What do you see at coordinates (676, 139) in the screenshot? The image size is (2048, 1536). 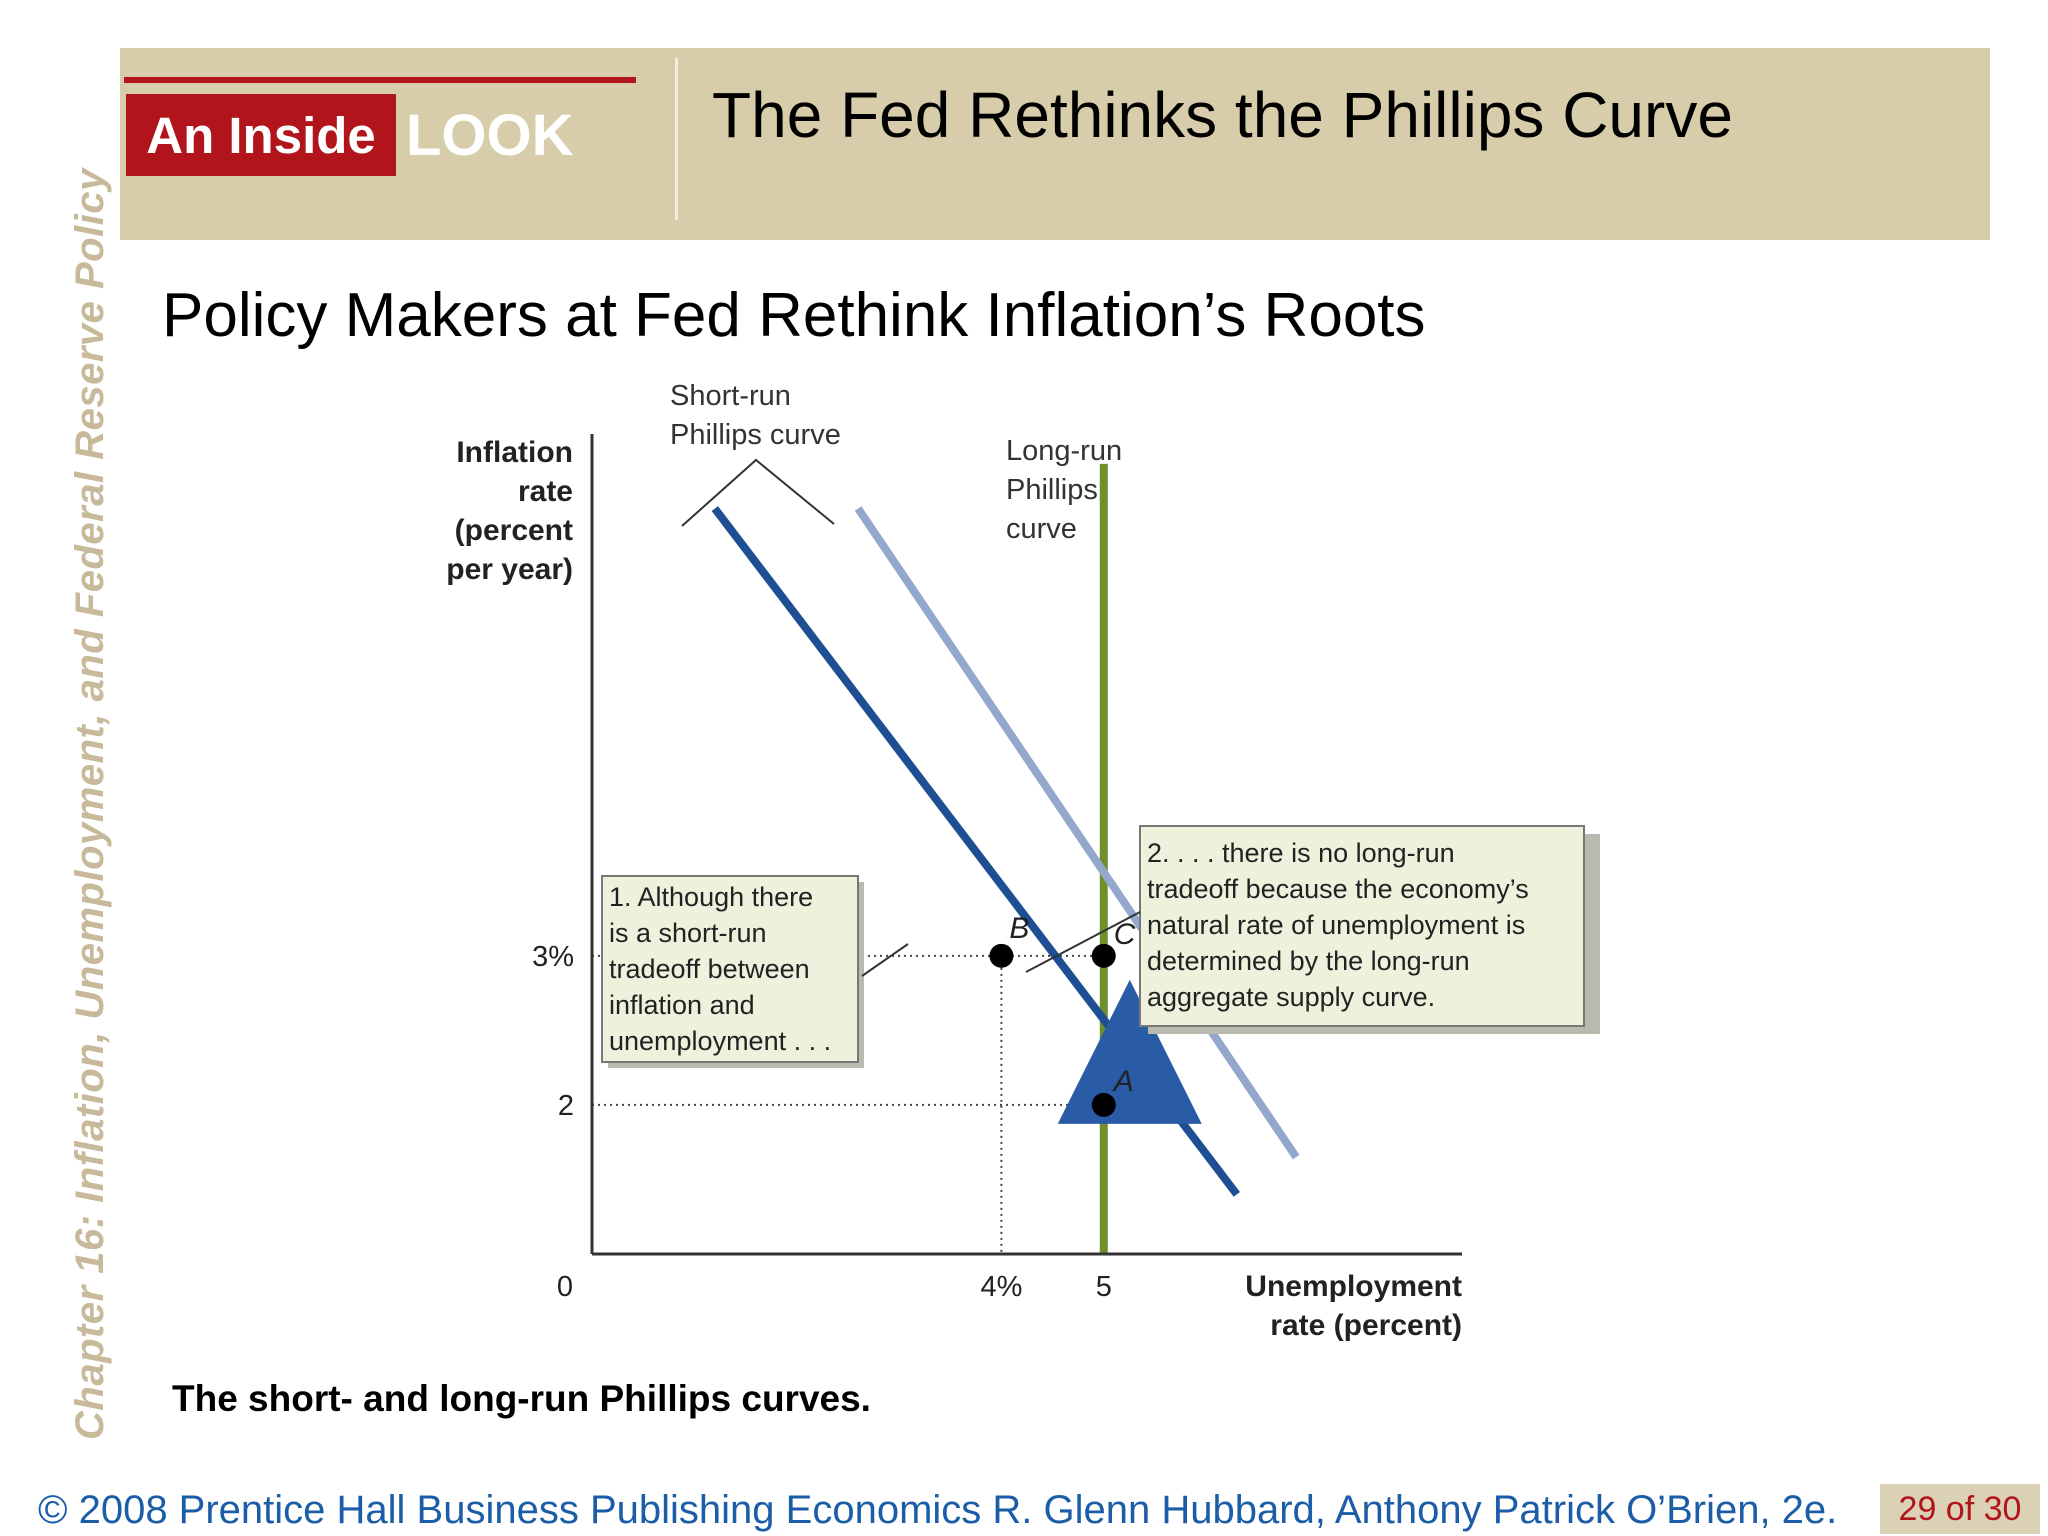 I see `header-divider` at bounding box center [676, 139].